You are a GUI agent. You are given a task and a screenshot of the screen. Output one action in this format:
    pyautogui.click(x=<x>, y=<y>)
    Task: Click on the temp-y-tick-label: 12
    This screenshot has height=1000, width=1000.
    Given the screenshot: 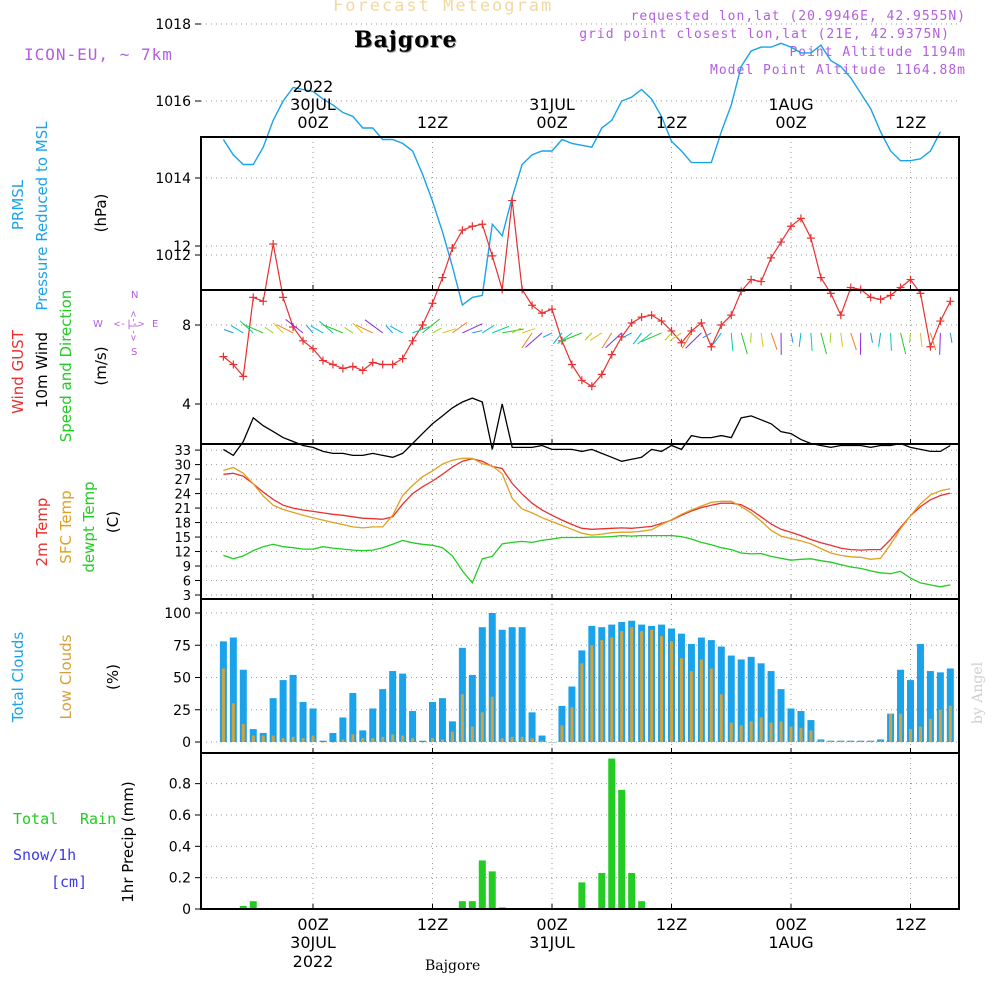 What is the action you would take?
    pyautogui.click(x=182, y=553)
    